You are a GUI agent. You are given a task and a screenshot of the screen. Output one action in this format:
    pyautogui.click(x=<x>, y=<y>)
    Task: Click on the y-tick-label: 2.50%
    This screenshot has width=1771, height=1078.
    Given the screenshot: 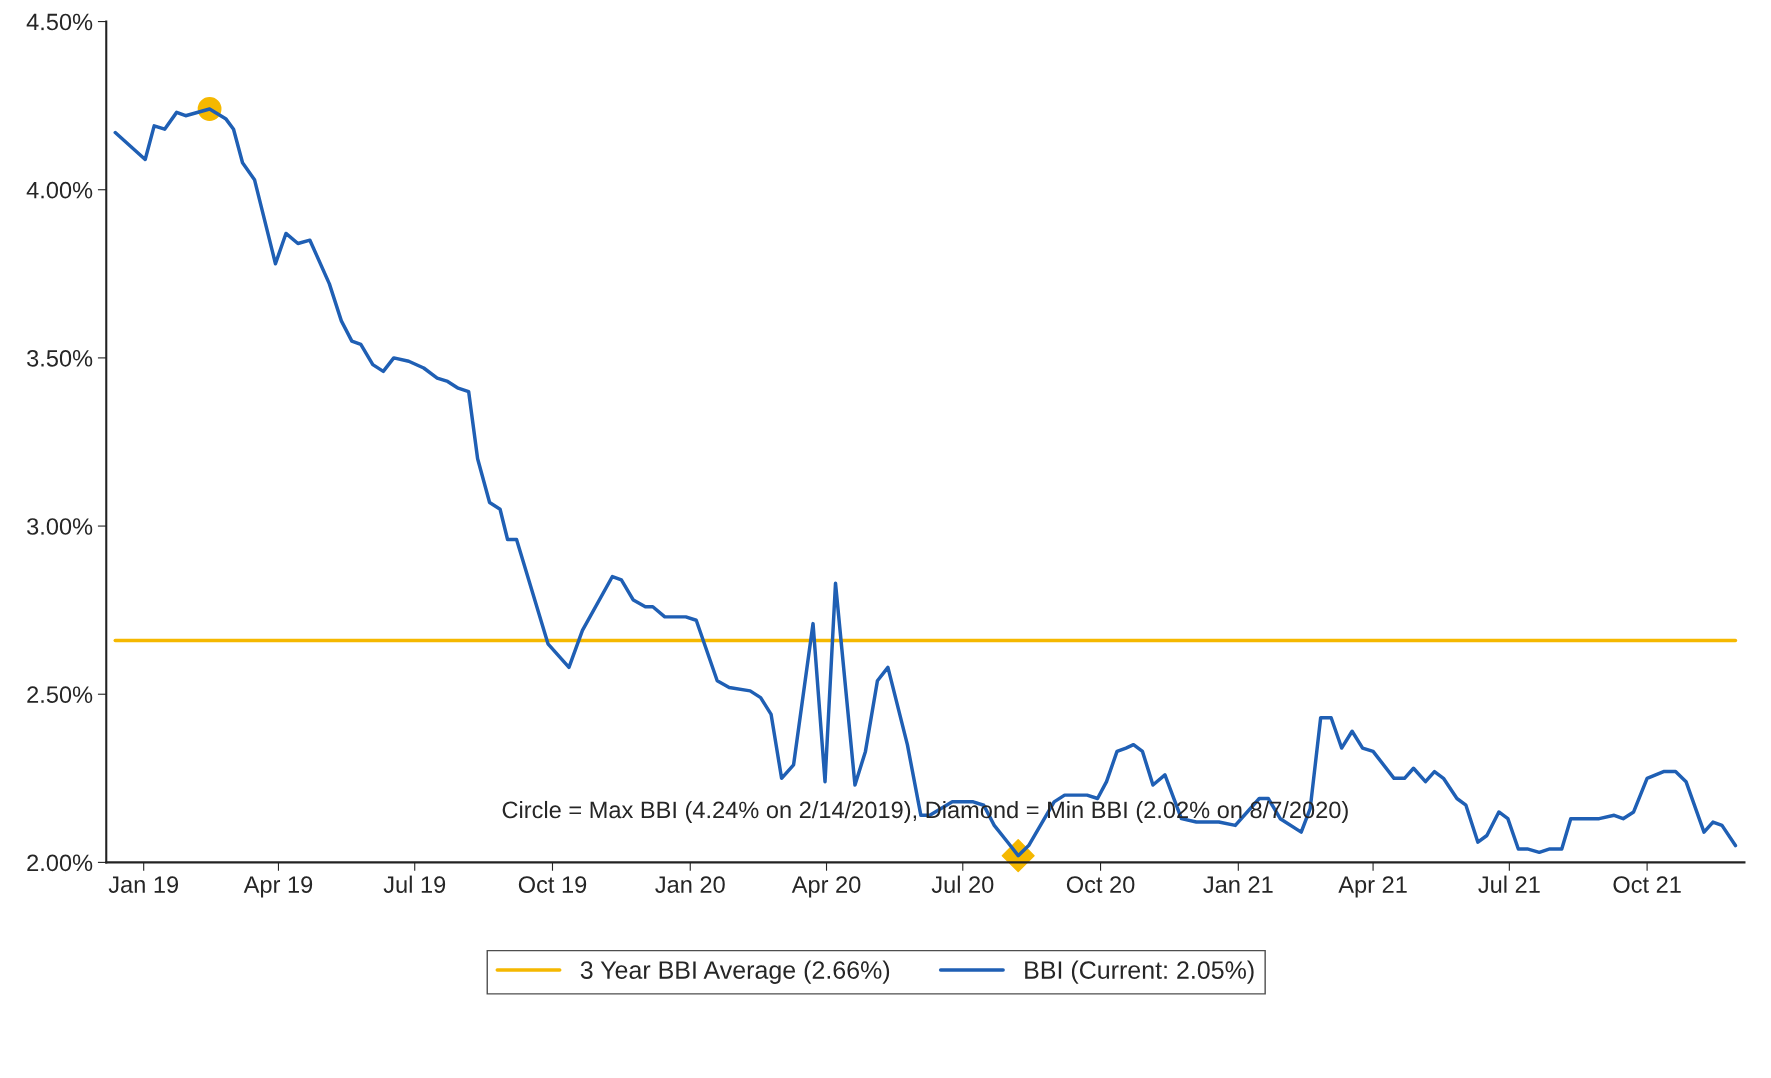 What is the action you would take?
    pyautogui.click(x=60, y=695)
    